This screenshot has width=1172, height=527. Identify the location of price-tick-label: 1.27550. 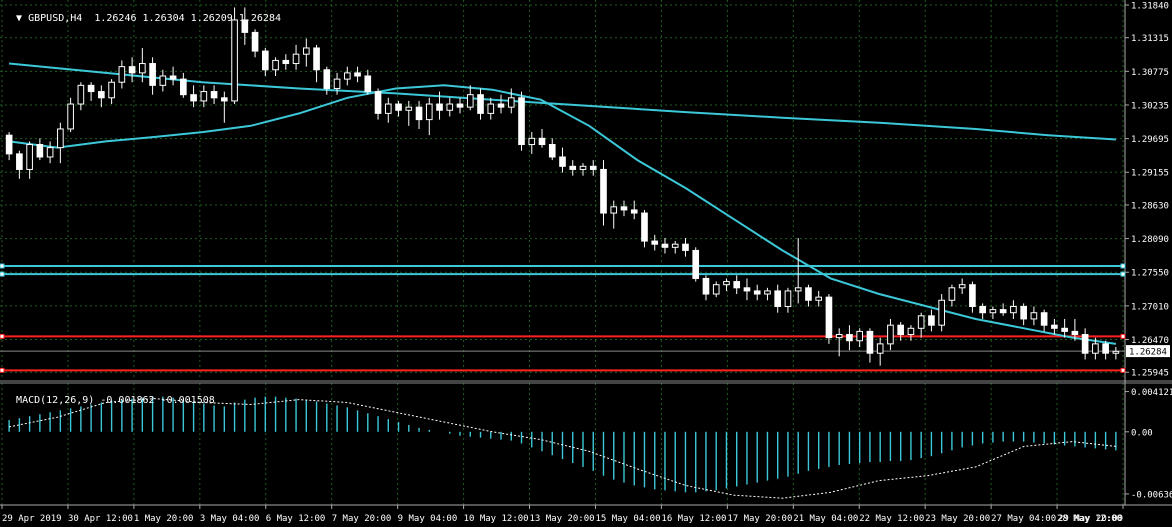
(1150, 274).